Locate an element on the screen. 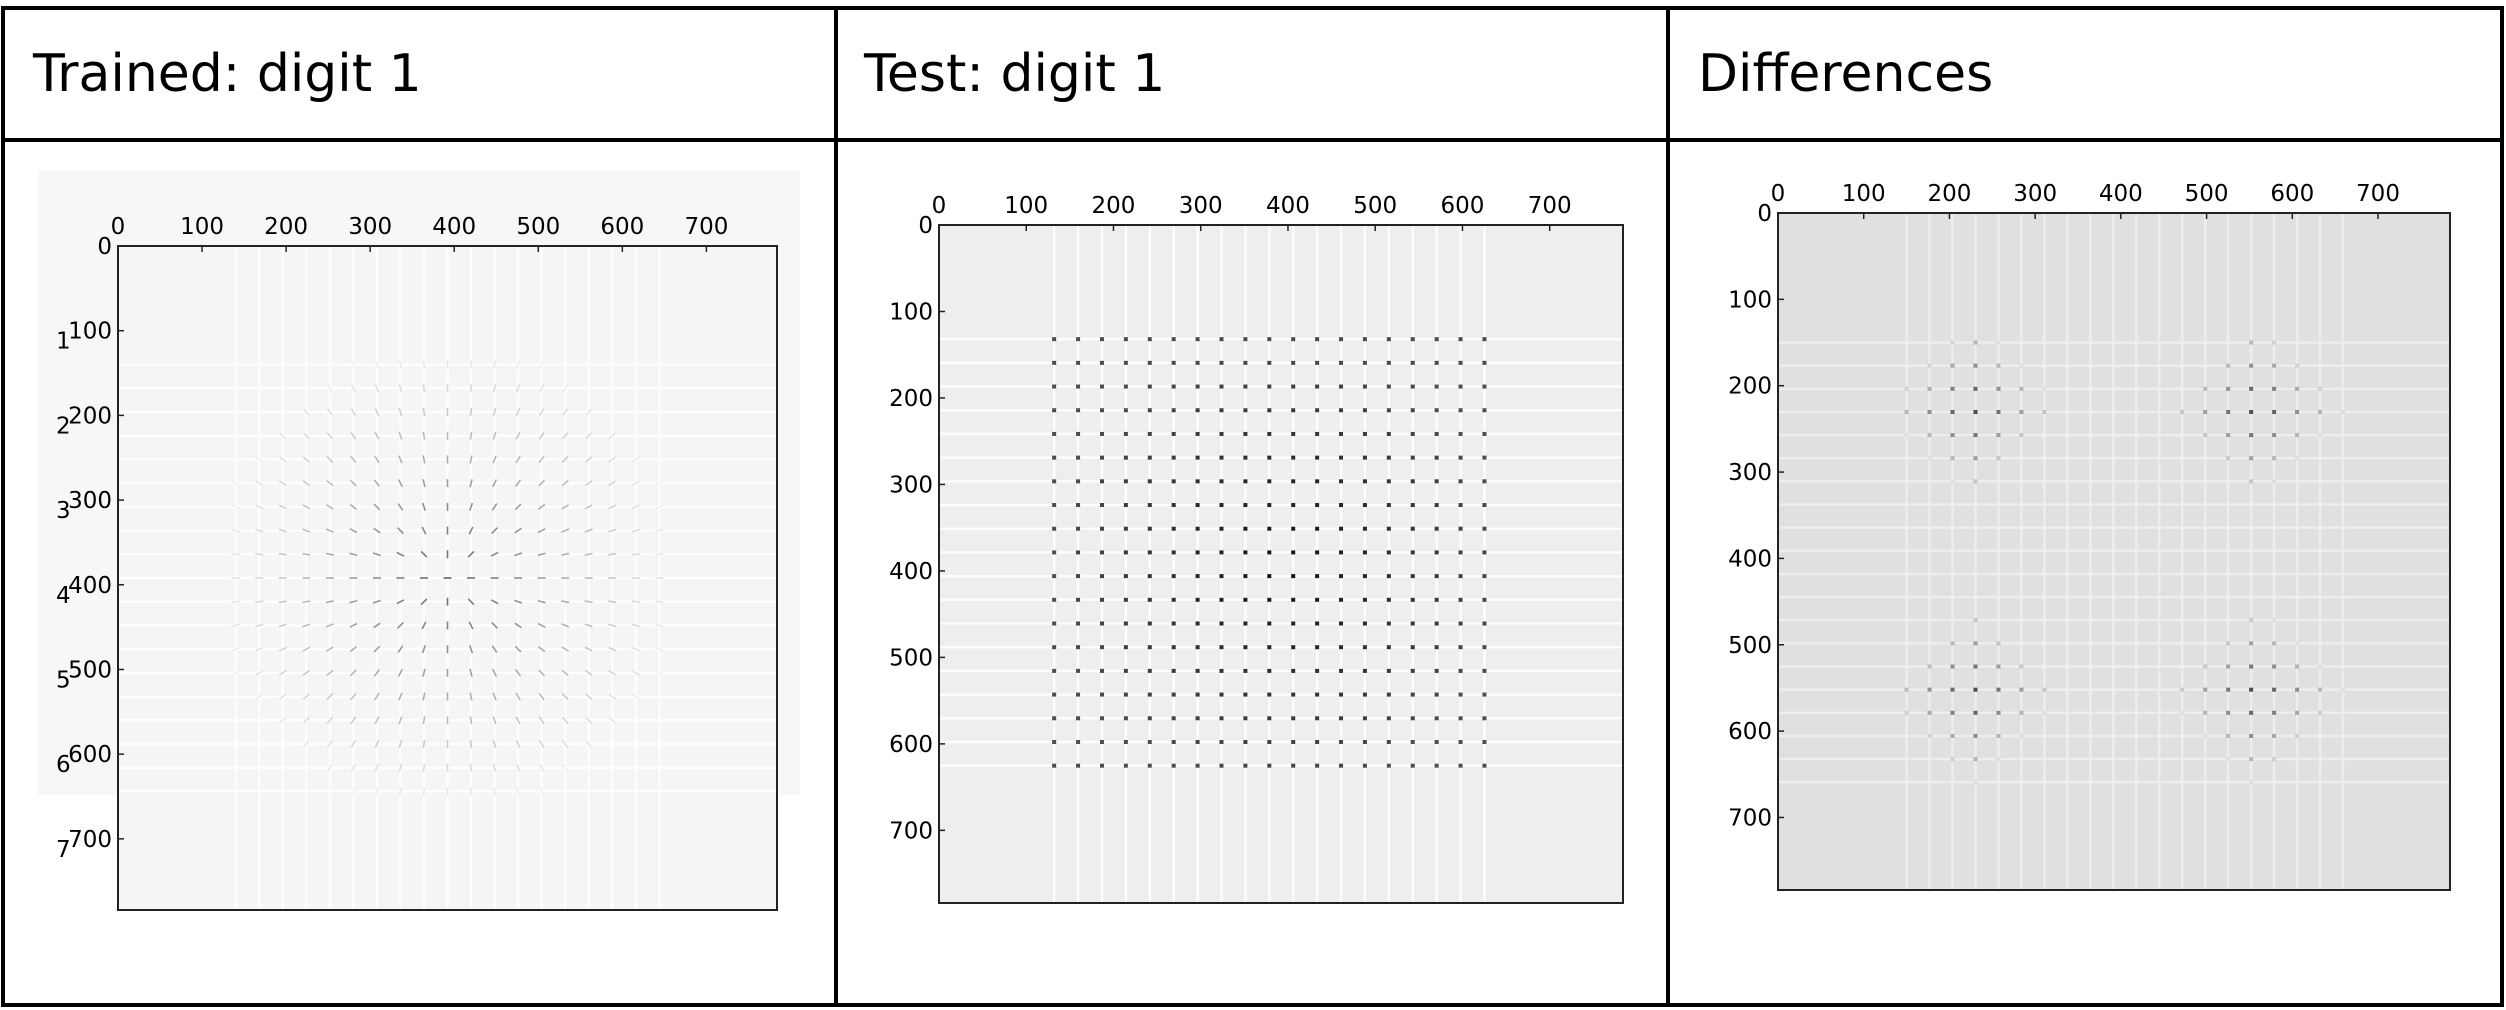  y-tick-label: 700 is located at coordinates (90, 840).